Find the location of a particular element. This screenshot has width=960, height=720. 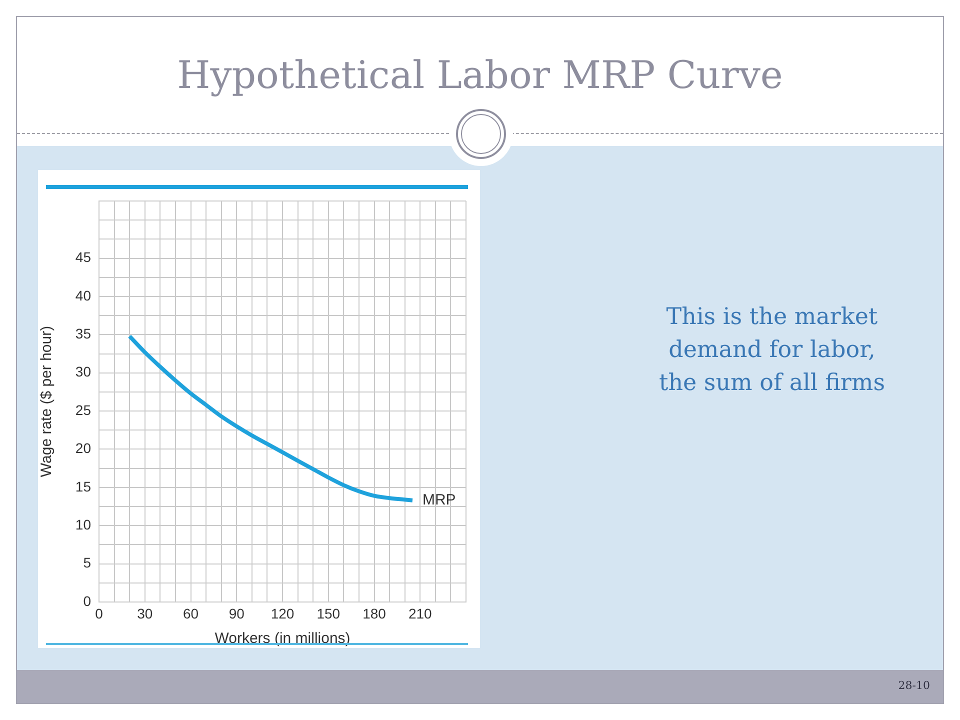

y-tick-label: 20 is located at coordinates (83, 448).